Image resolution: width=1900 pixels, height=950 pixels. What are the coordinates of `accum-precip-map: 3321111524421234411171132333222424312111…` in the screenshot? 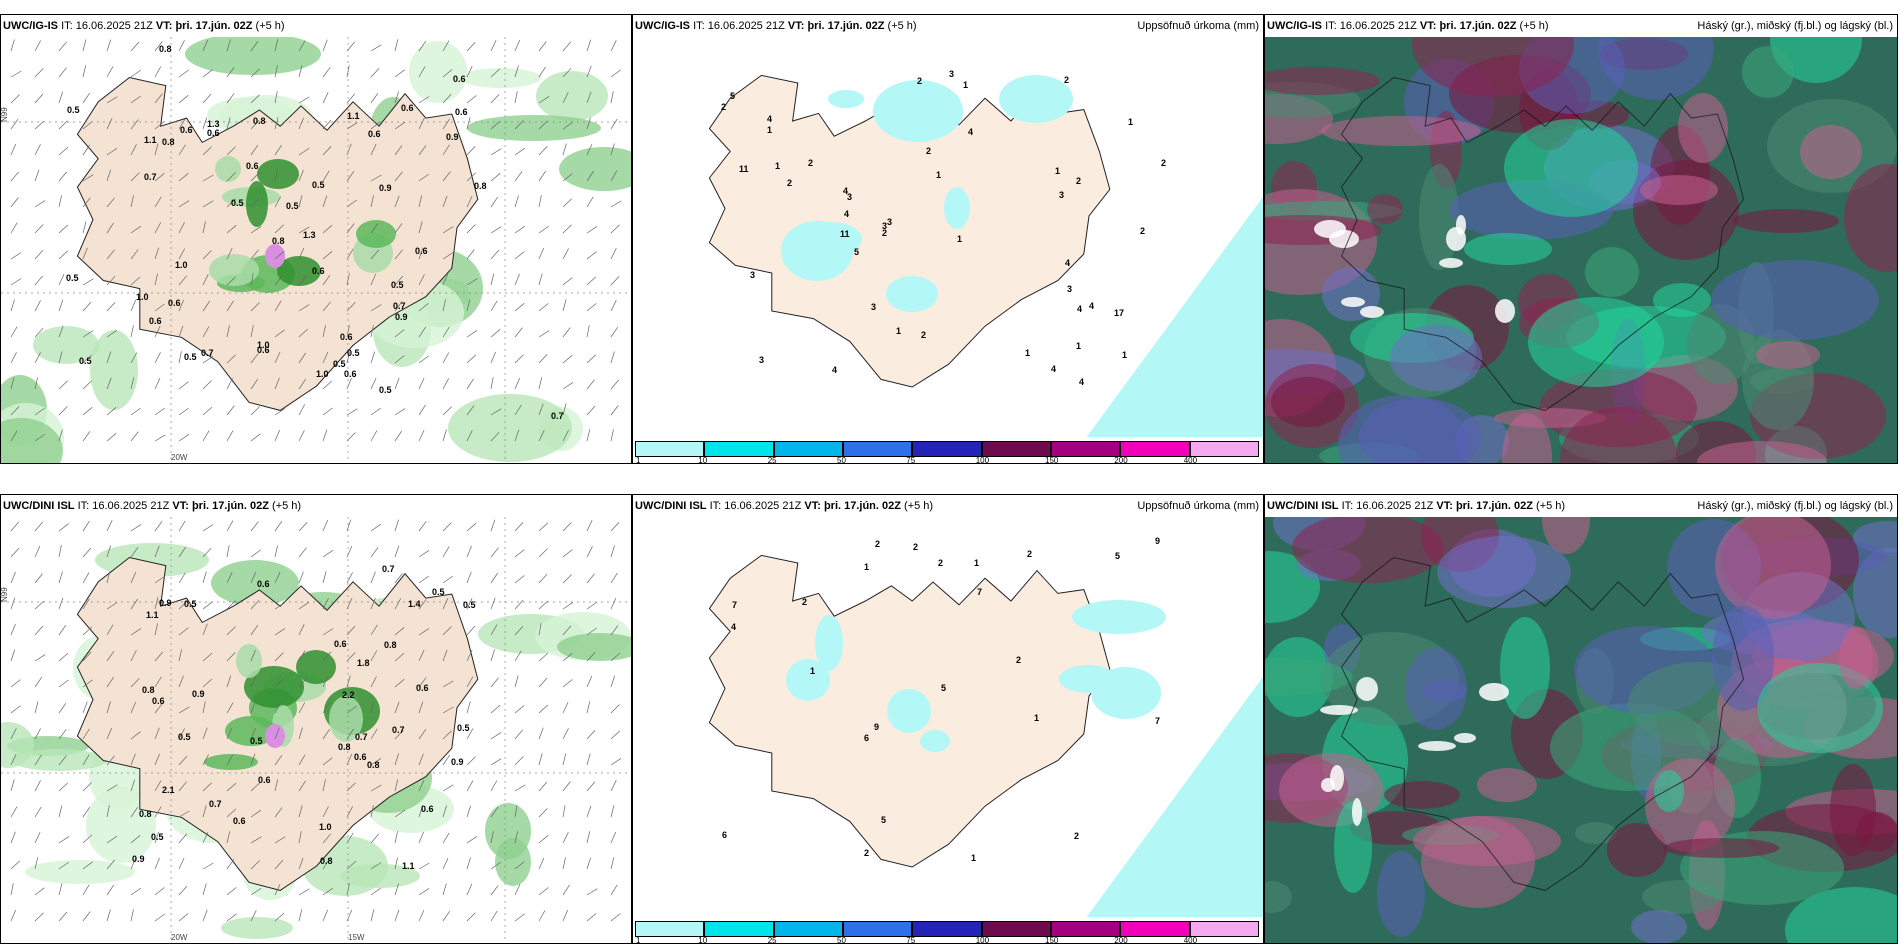 It's located at (948, 237).